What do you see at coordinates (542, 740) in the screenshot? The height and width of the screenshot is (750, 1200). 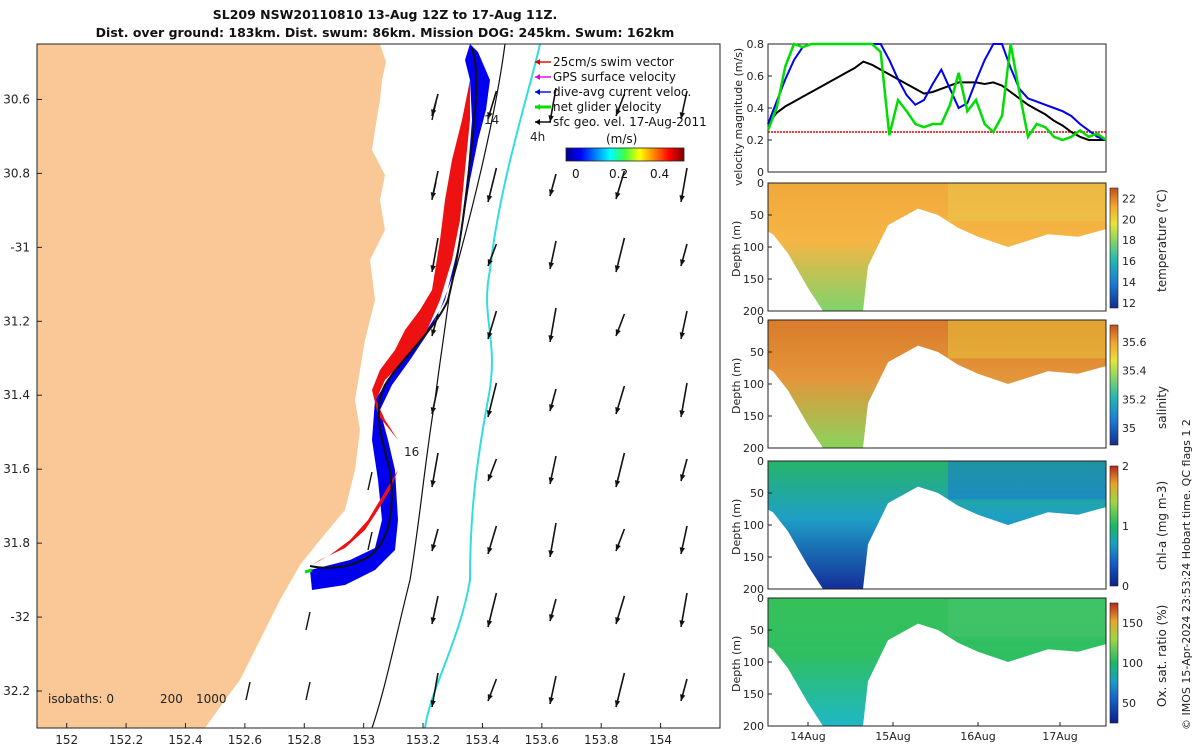 I see `map-x-tick-label: 153.6` at bounding box center [542, 740].